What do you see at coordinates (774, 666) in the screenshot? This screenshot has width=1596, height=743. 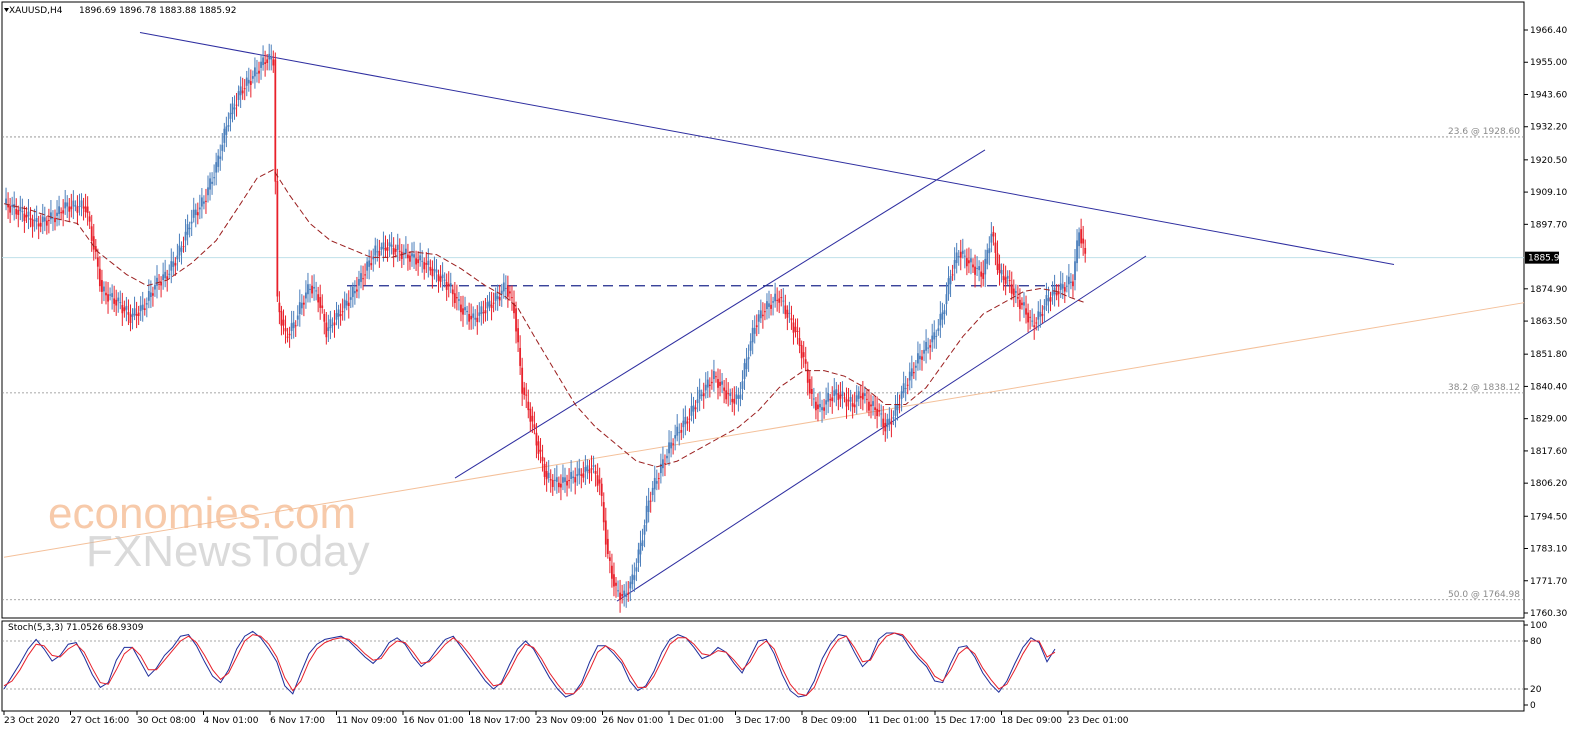 I see `stochastic-layer: 100 80 20 0` at bounding box center [774, 666].